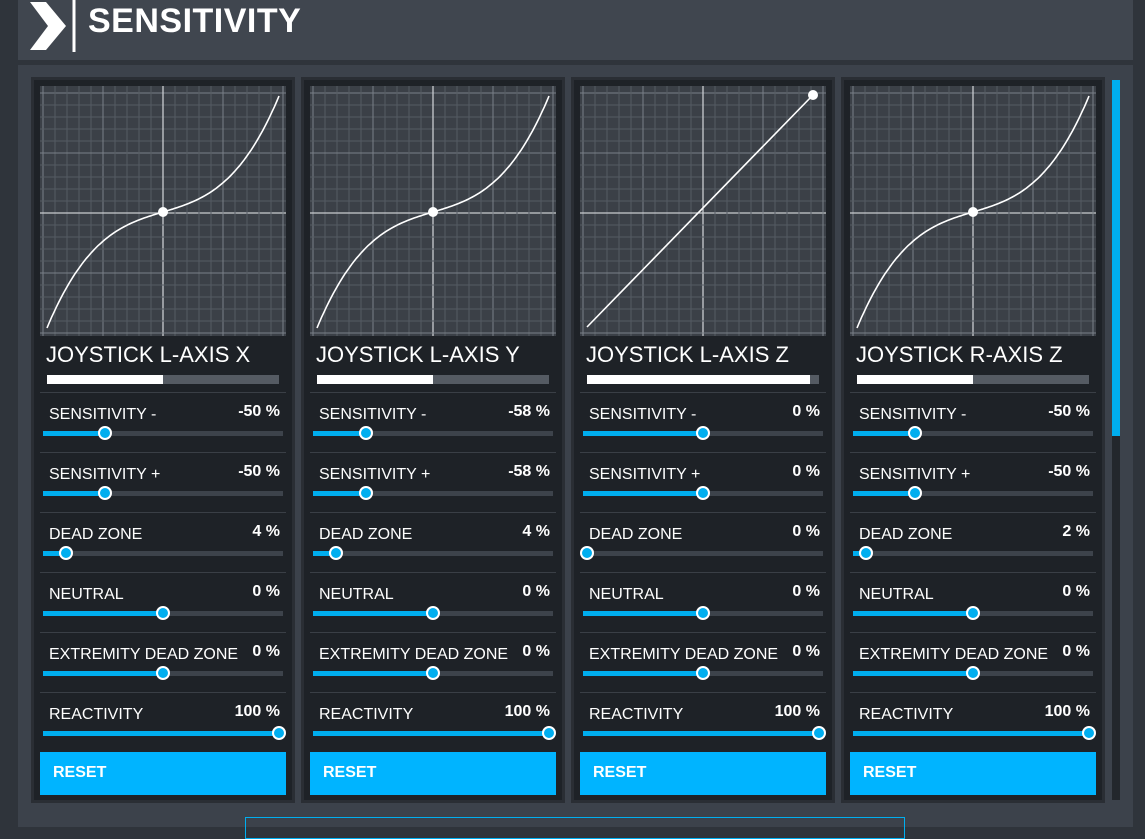  I want to click on setting-row: EXTREMITY DEAD ZONE 0 %, so click(163, 662).